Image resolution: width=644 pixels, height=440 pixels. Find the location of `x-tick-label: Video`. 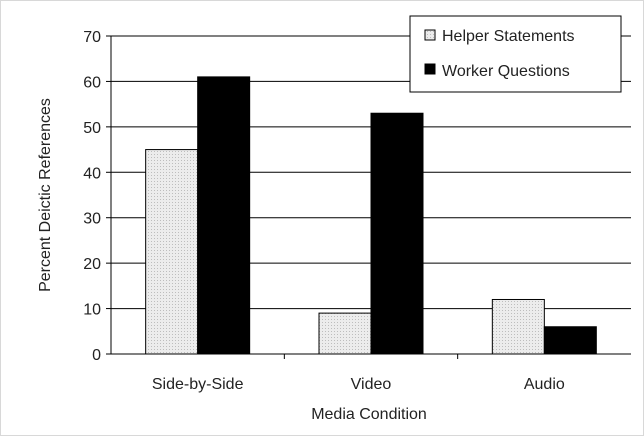

x-tick-label: Video is located at coordinates (371, 384).